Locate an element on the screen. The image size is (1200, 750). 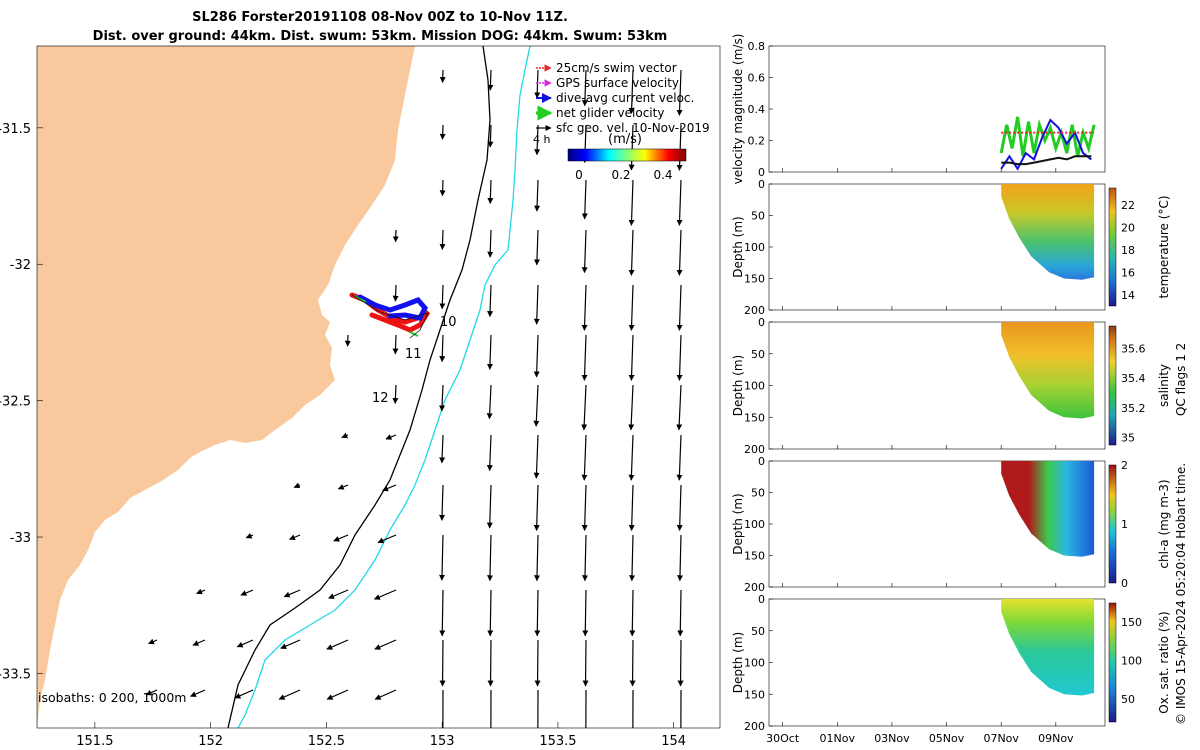
colorbar-temperature is located at coordinates (1112, 247).